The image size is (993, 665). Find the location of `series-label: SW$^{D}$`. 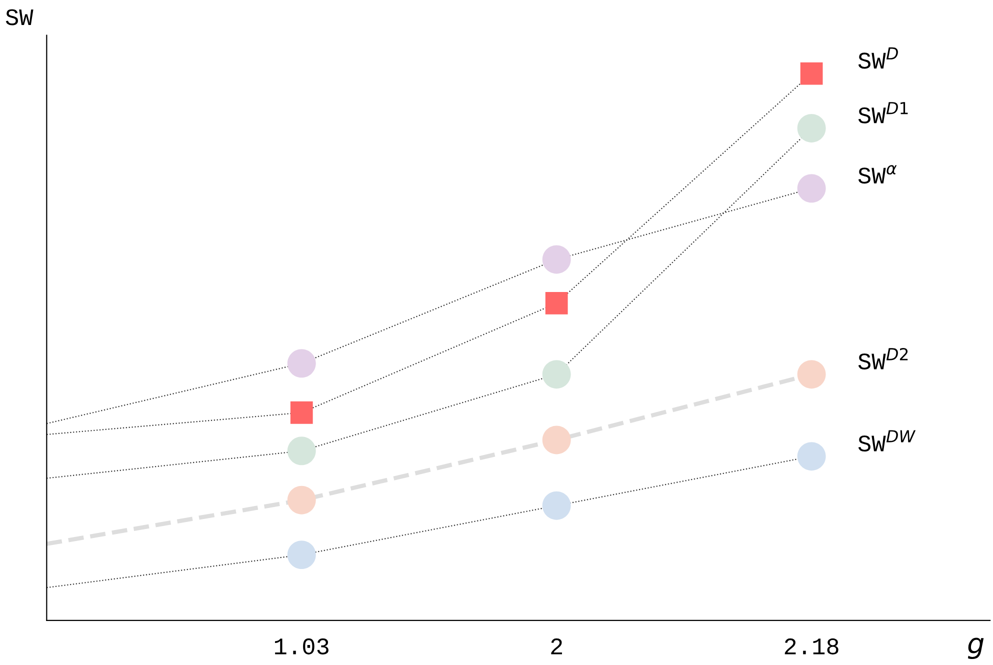

series-label: SW$^{D}$ is located at coordinates (878, 58).